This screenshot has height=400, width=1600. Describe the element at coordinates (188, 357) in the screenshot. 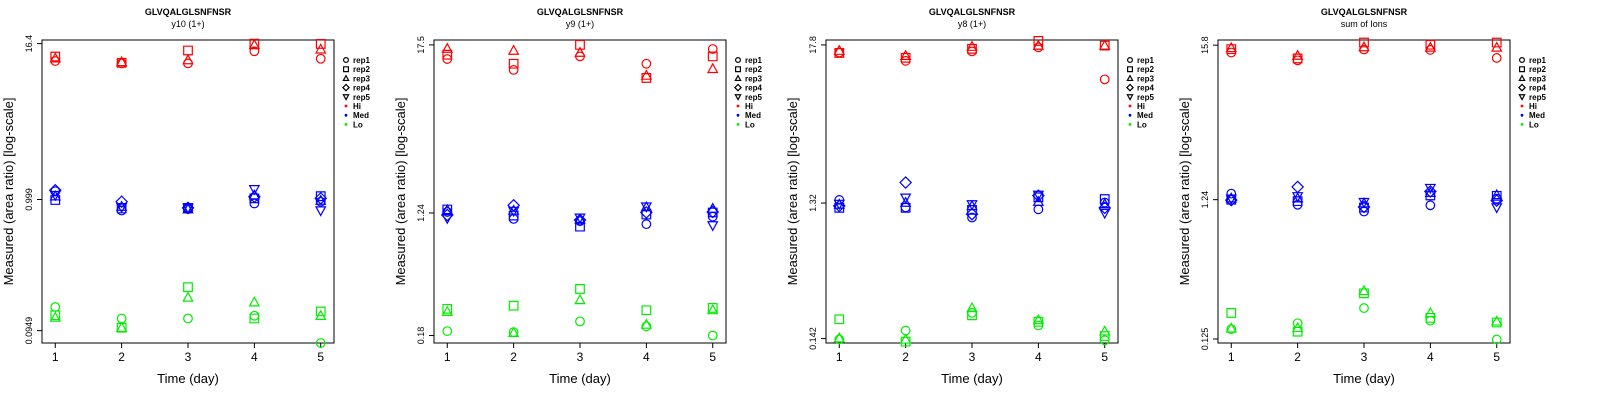

I see `x-tick-label: 3` at that location.